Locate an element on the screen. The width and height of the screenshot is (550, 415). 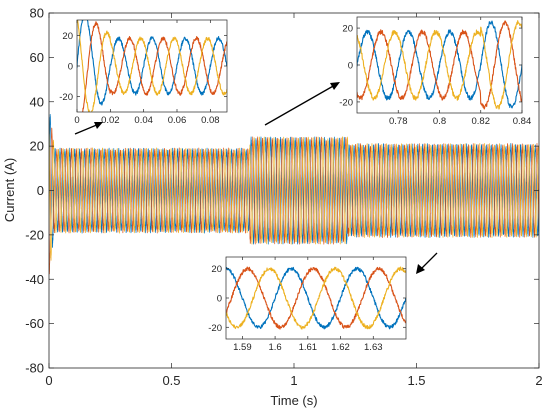
inset-start-y-tick-label: 0 is located at coordinates (70, 67).